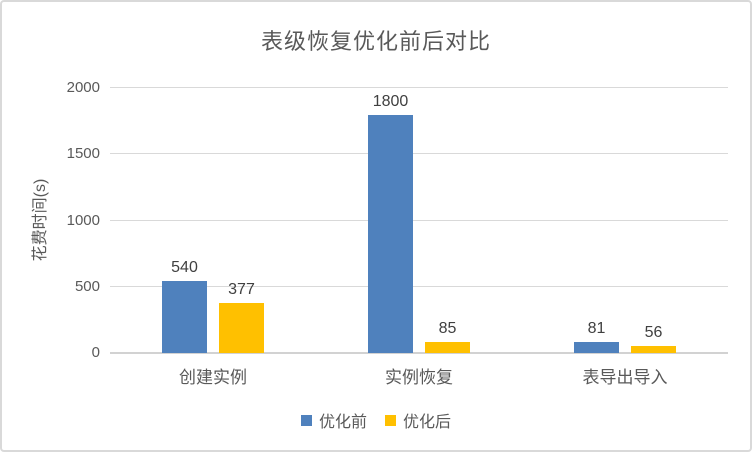 The image size is (752, 452). Describe the element at coordinates (390, 101) in the screenshot. I see `bar-value-label: 1800` at that location.